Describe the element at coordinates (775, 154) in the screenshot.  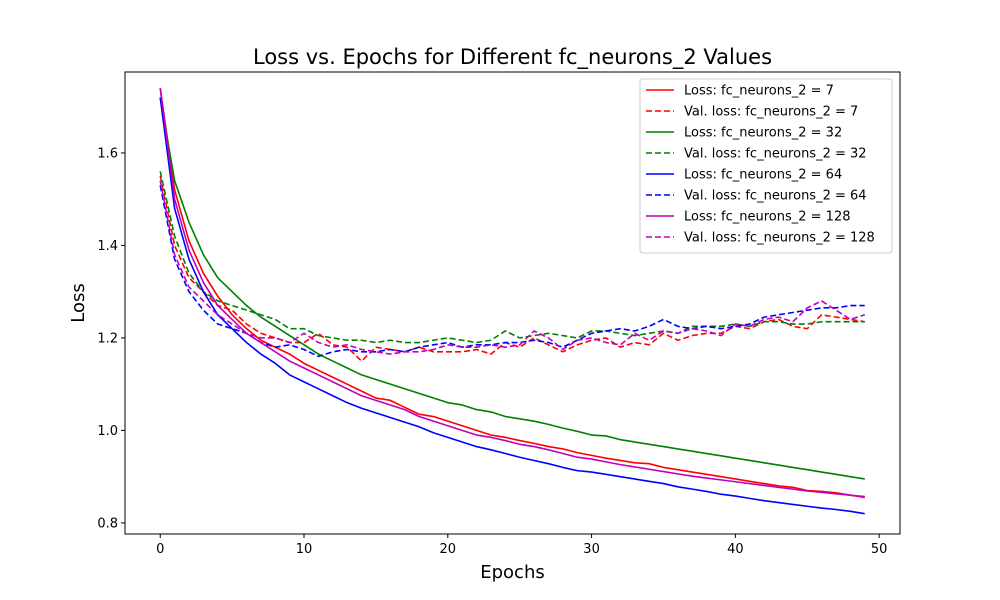
I see `legend-label-3: Val. loss: fc_neurons_2 = 32` at that location.